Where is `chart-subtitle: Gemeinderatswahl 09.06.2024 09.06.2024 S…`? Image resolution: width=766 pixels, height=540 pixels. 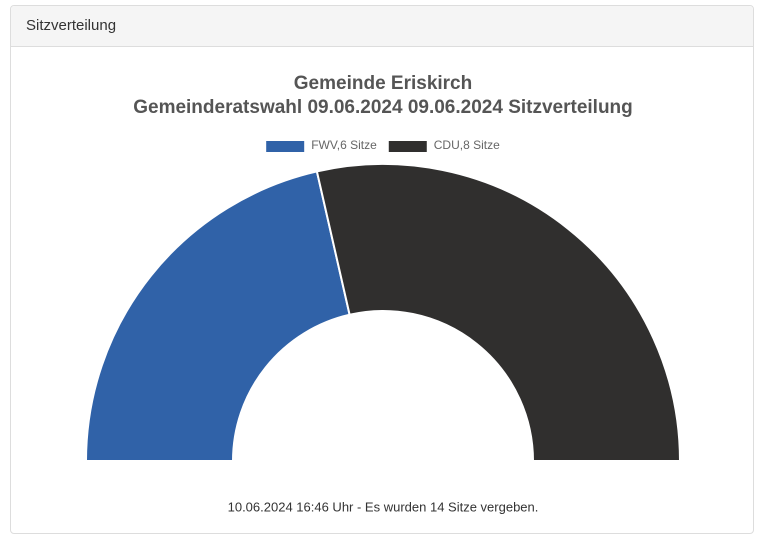 chart-subtitle: Gemeinderatswahl 09.06.2024 09.06.2024 S… is located at coordinates (383, 107).